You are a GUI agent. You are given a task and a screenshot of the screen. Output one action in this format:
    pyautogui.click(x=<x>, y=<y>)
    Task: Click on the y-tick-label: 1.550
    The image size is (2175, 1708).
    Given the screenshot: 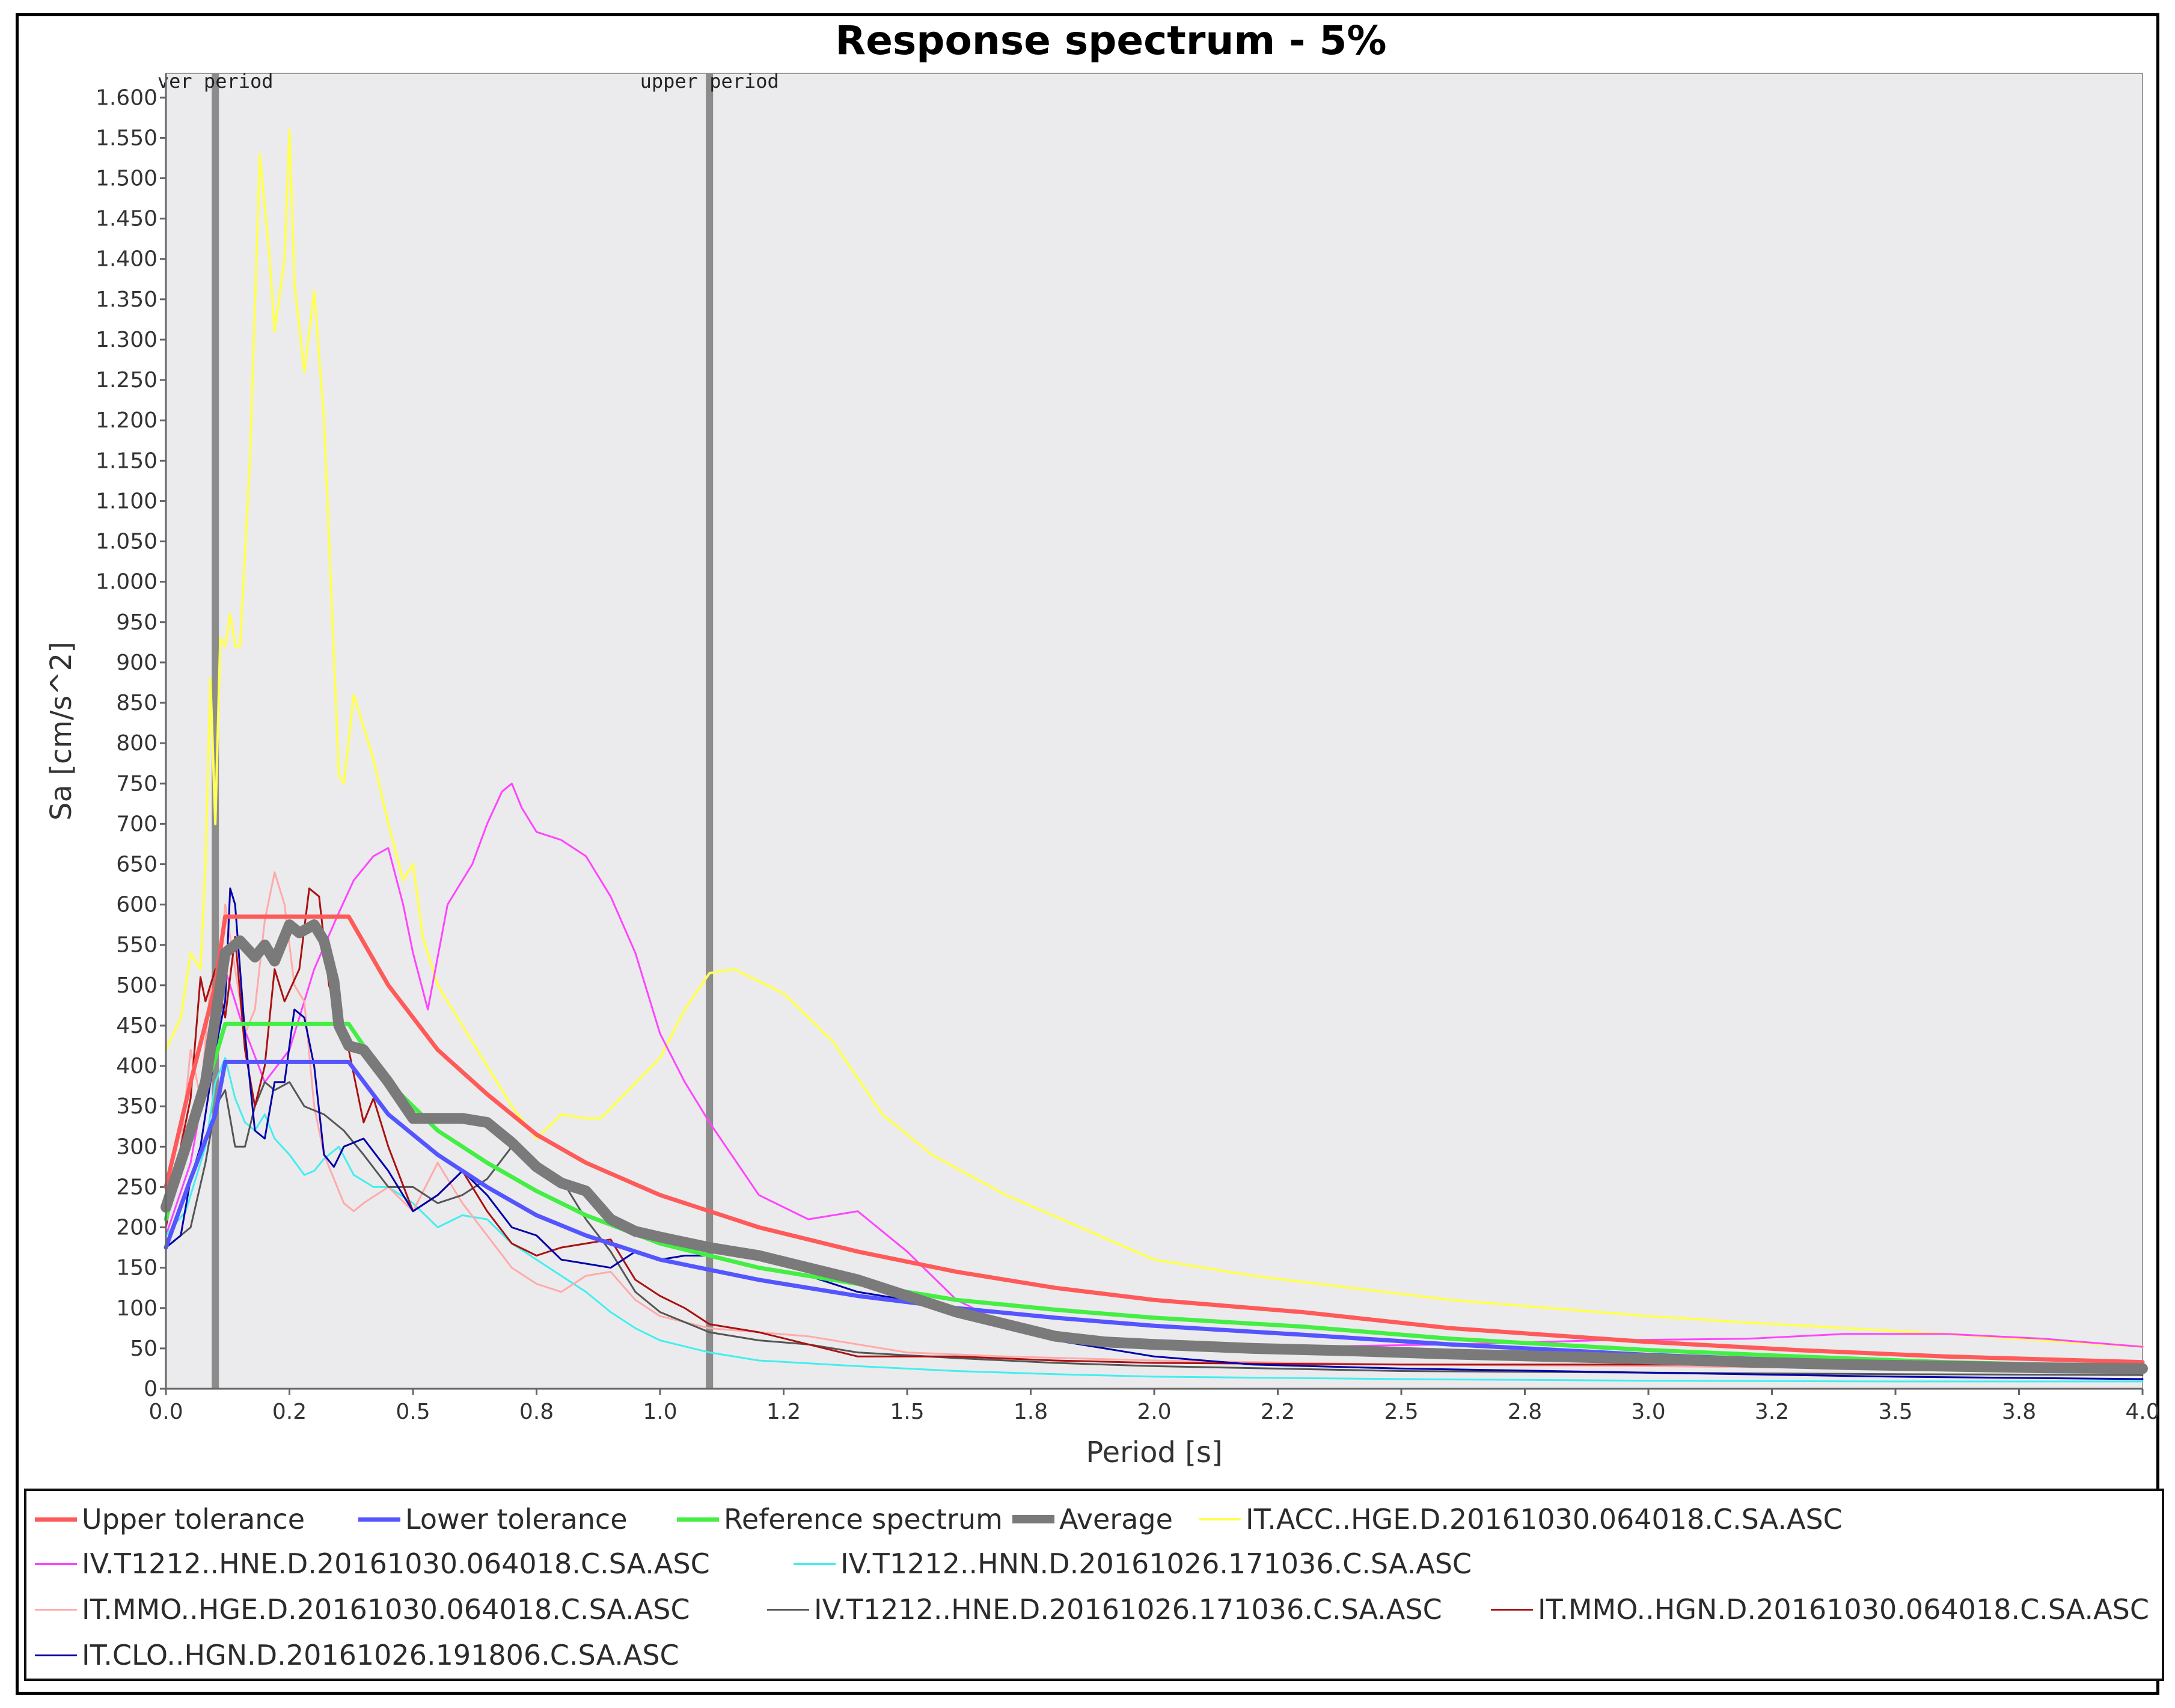 What is the action you would take?
    pyautogui.click(x=127, y=138)
    